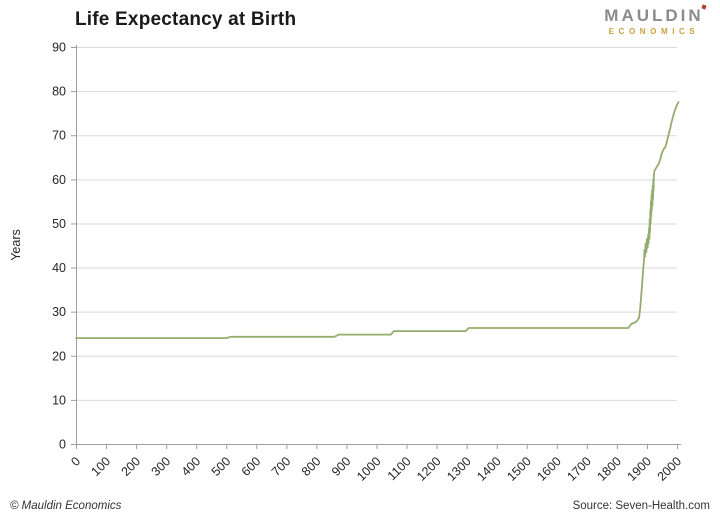  Describe the element at coordinates (311, 466) in the screenshot. I see `svg-text: 800` at that location.